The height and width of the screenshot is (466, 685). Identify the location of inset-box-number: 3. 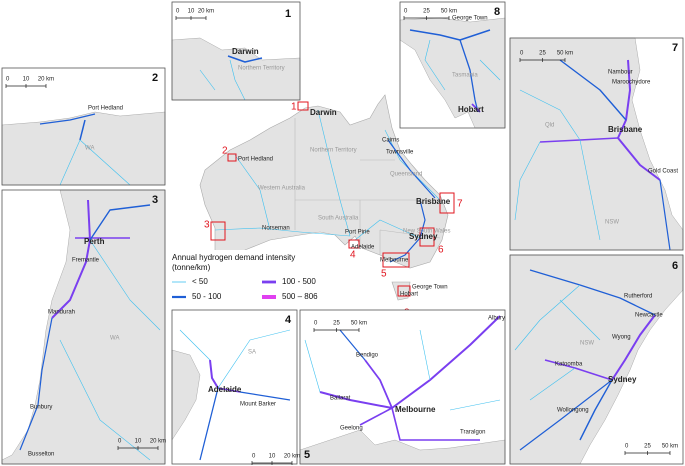
(207, 225).